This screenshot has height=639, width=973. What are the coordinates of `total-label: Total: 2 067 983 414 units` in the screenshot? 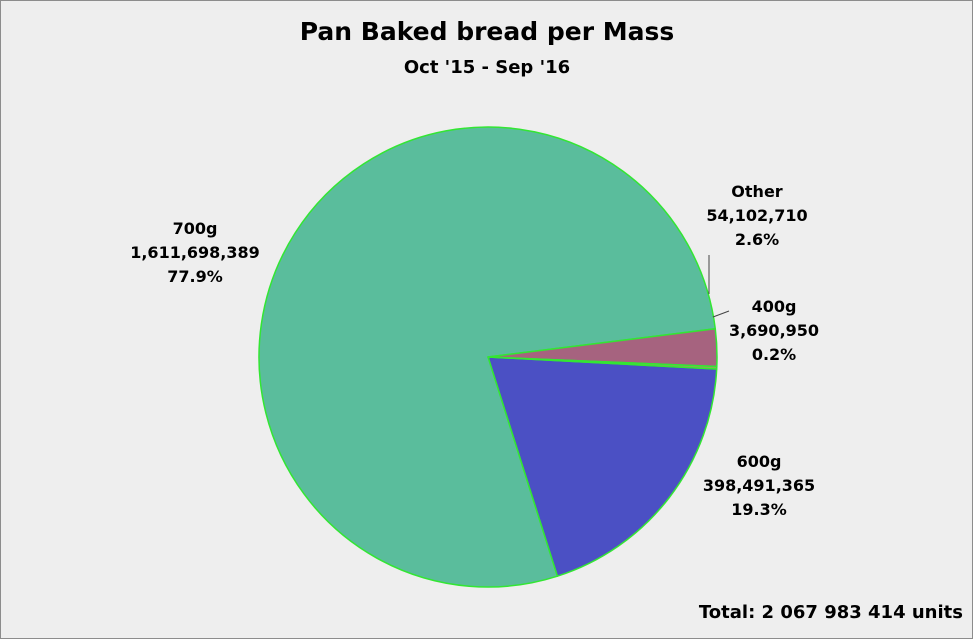 It's located at (831, 612).